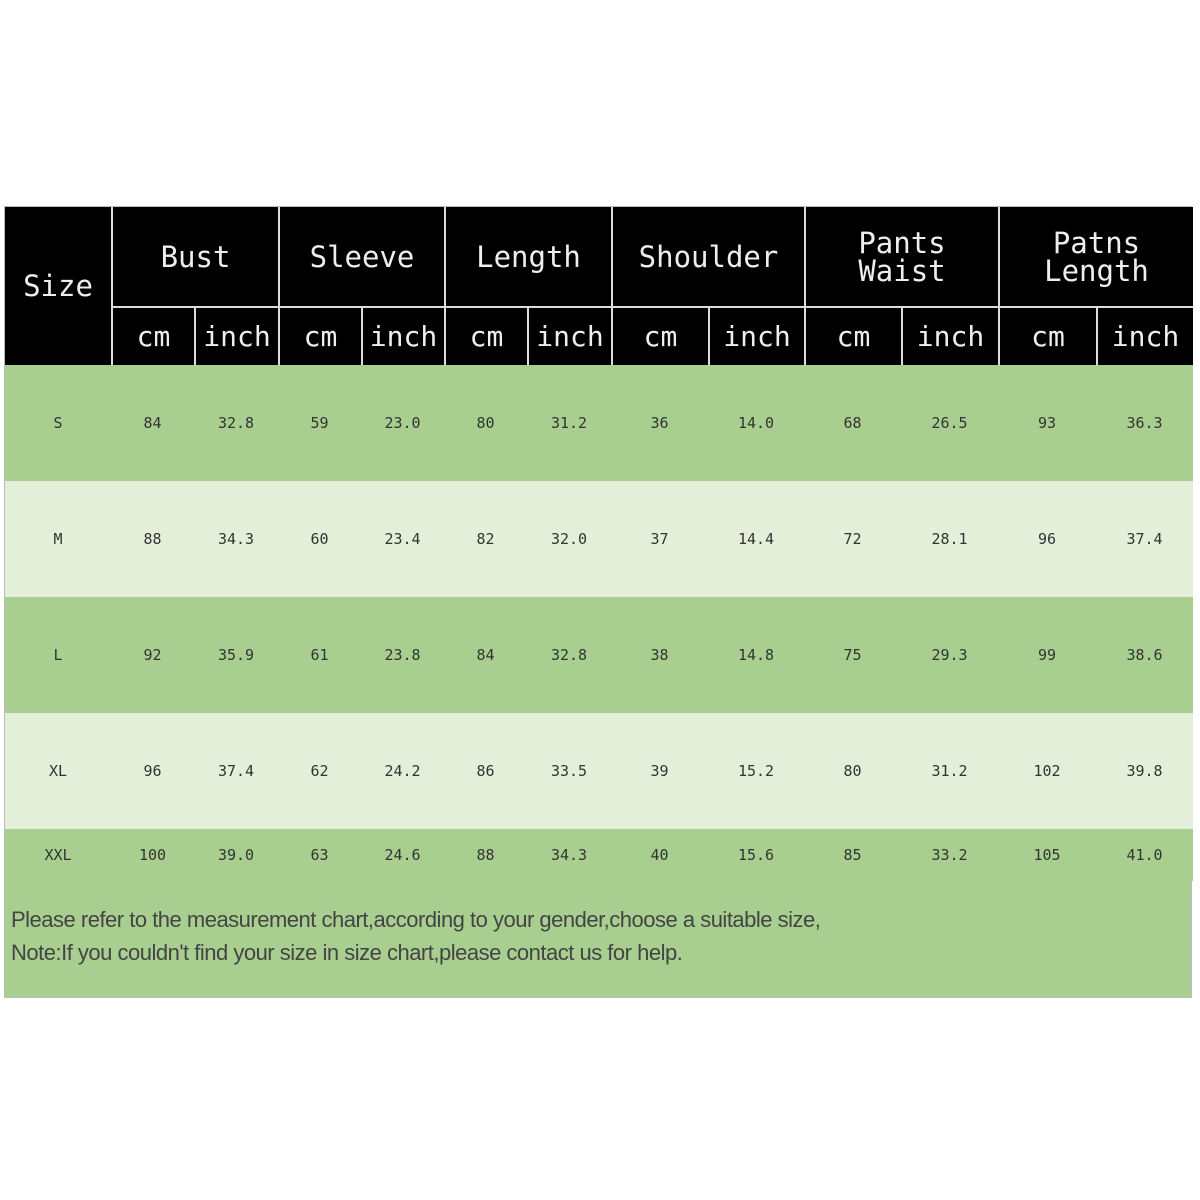 The height and width of the screenshot is (1200, 1200). What do you see at coordinates (402, 771) in the screenshot?
I see `measurement-cell: 24.2` at bounding box center [402, 771].